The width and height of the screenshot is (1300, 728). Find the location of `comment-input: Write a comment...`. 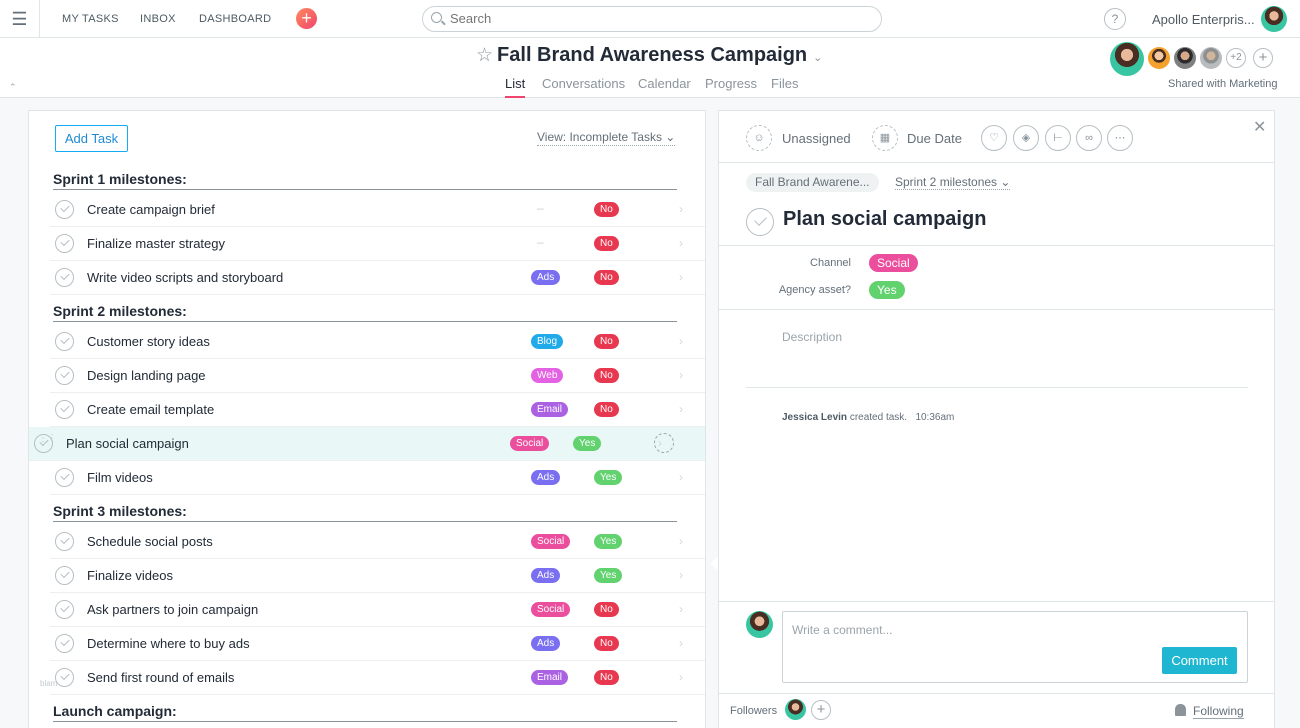

comment-input: Write a comment... is located at coordinates (1015, 647).